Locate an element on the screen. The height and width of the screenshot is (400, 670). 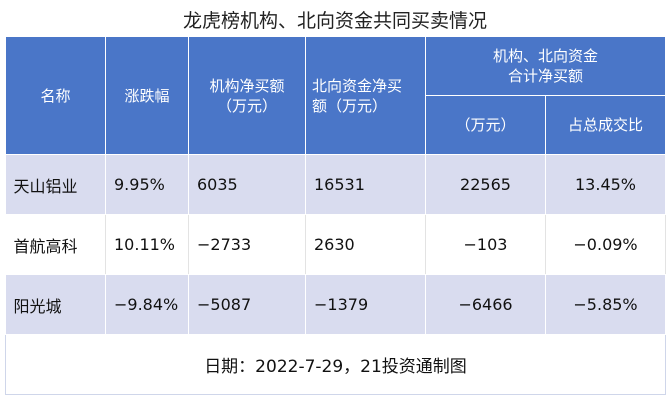
header-line: 机构、北向资金 is located at coordinates (546, 56).